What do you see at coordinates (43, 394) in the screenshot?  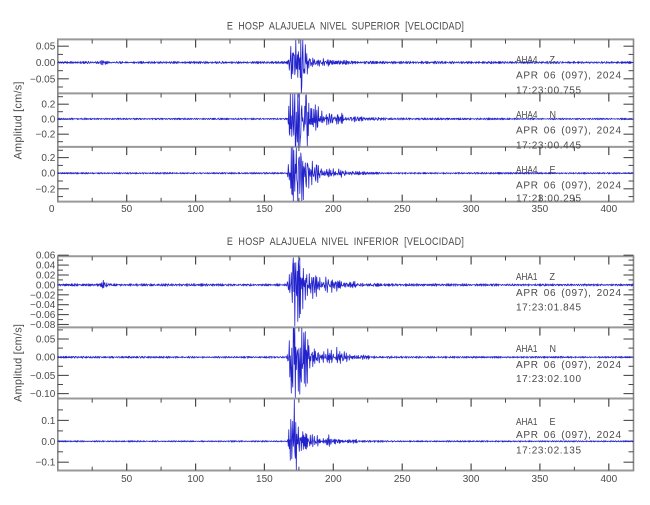 I see `svg-text: −0.10` at bounding box center [43, 394].